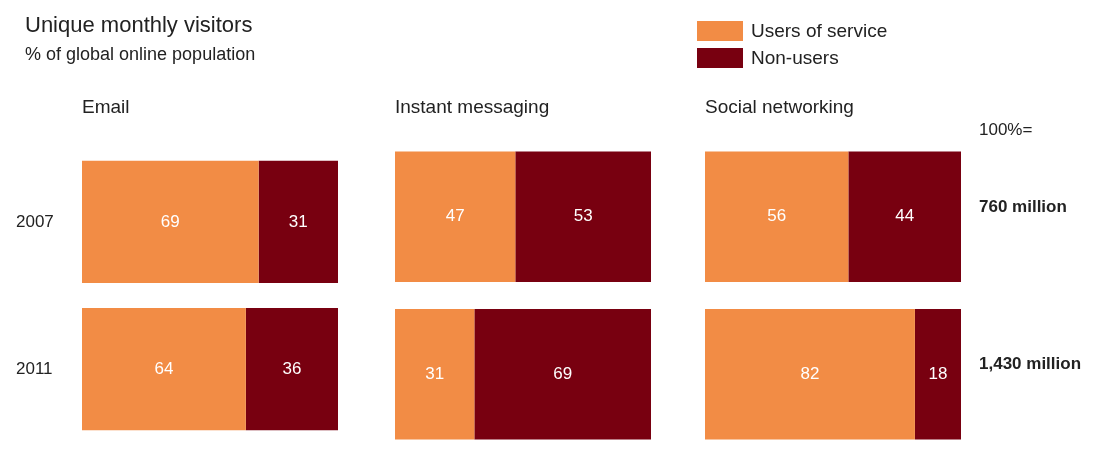 The height and width of the screenshot is (473, 1101). I want to click on text: Unique monthly visitors, so click(139, 25).